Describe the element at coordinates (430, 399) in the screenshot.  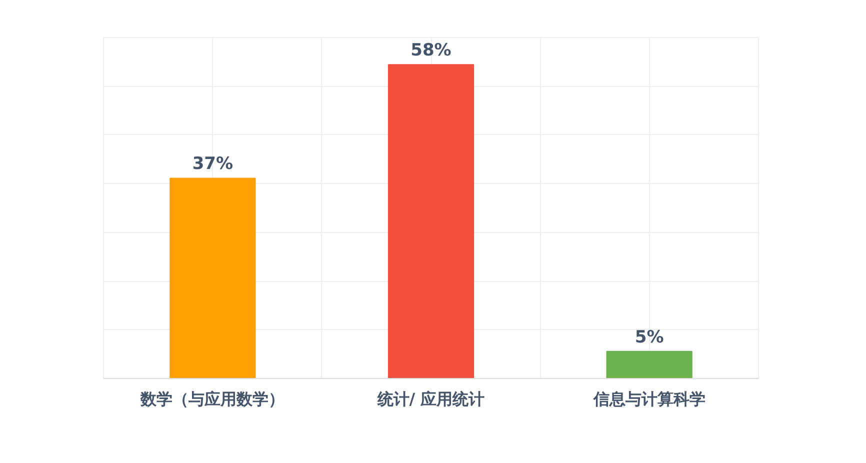
I see `x-tick-label: 统计/ 应用统计` at that location.